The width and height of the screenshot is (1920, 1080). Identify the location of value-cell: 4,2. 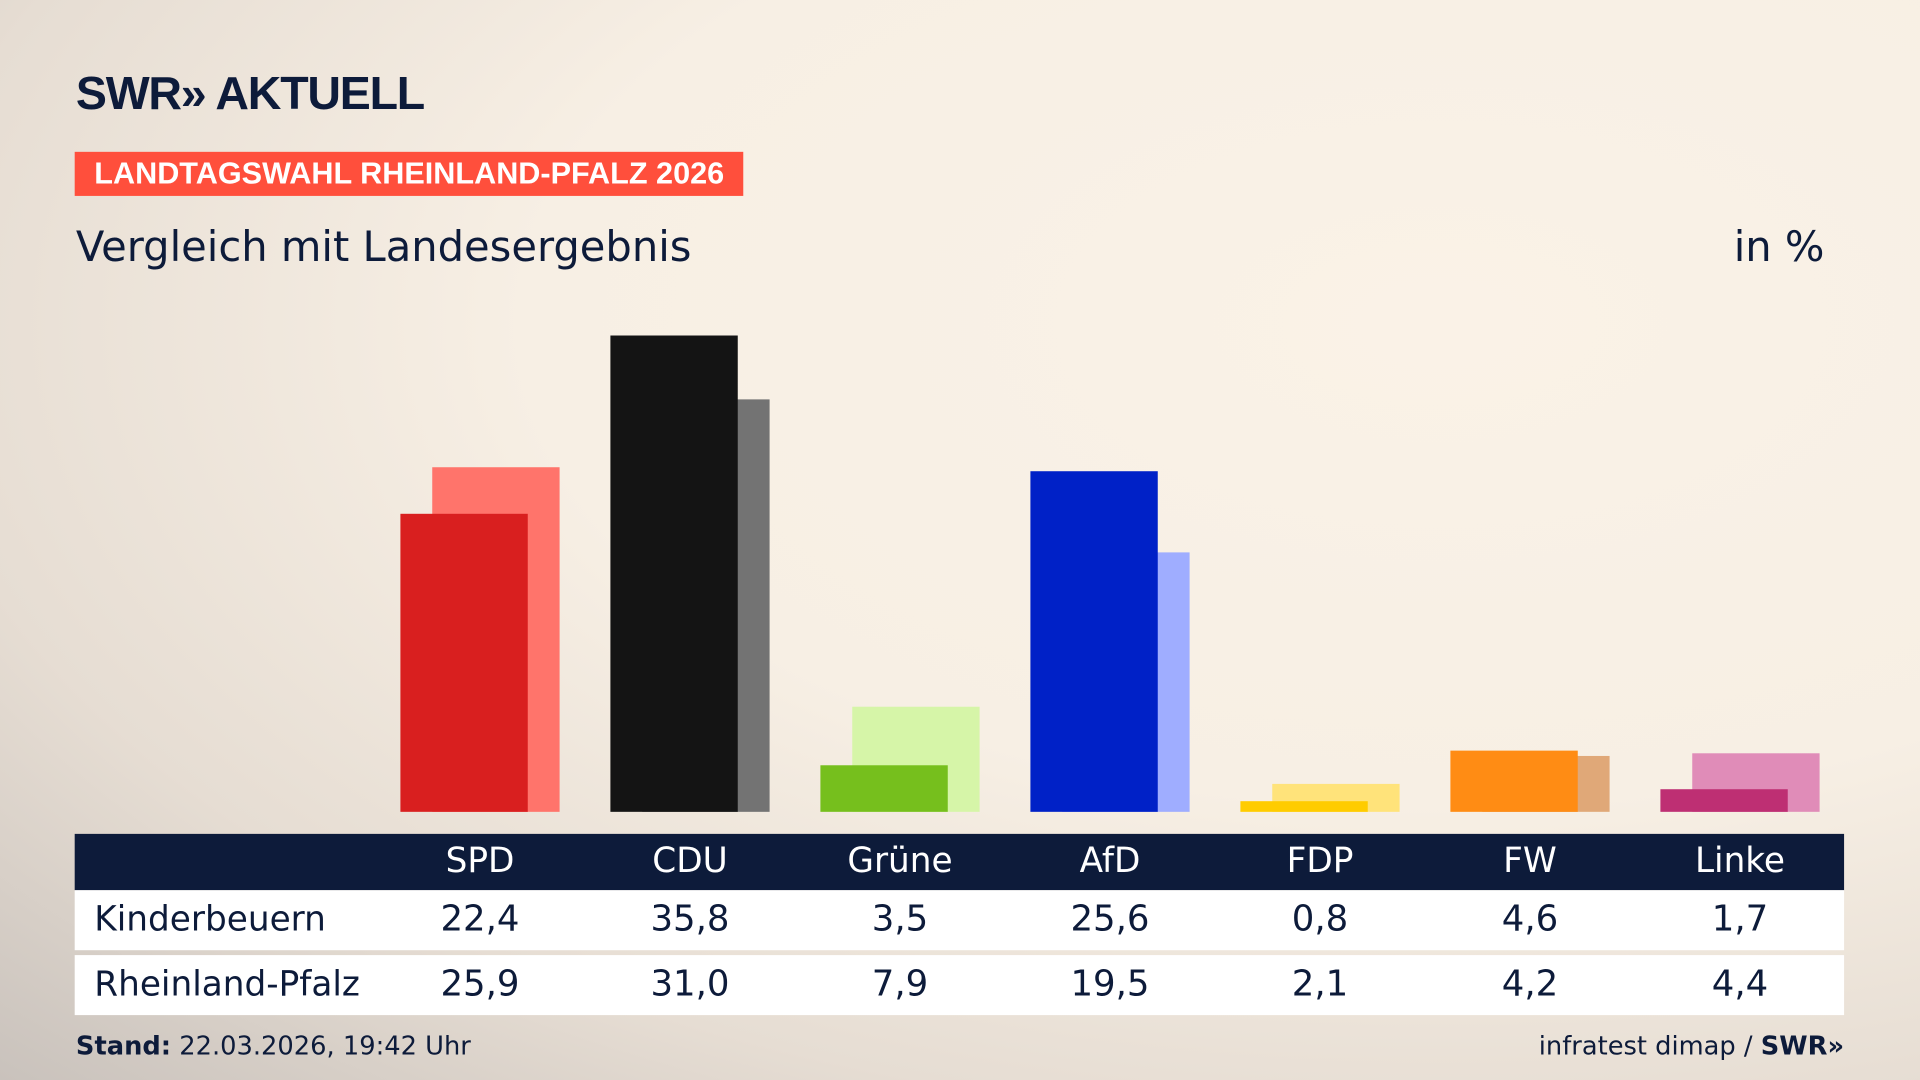
(1530, 983).